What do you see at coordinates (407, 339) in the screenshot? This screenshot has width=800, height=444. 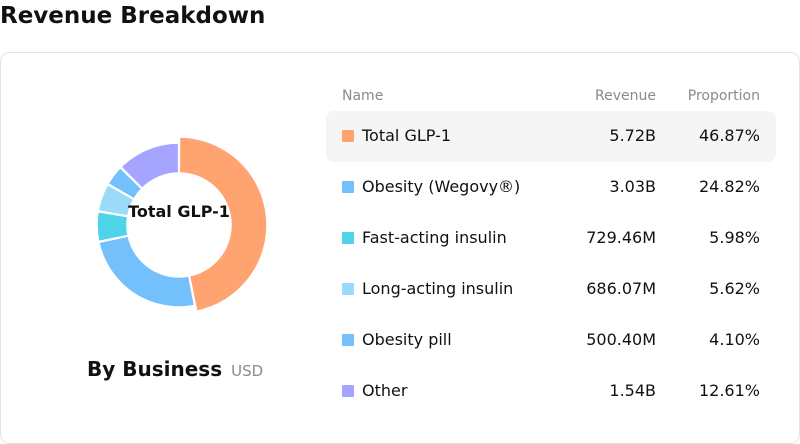 I see `row-name: Obesity pill` at bounding box center [407, 339].